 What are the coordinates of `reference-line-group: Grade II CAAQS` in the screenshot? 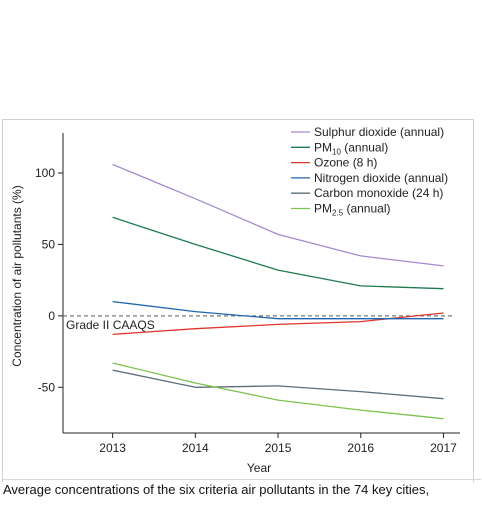 It's located at (259, 323).